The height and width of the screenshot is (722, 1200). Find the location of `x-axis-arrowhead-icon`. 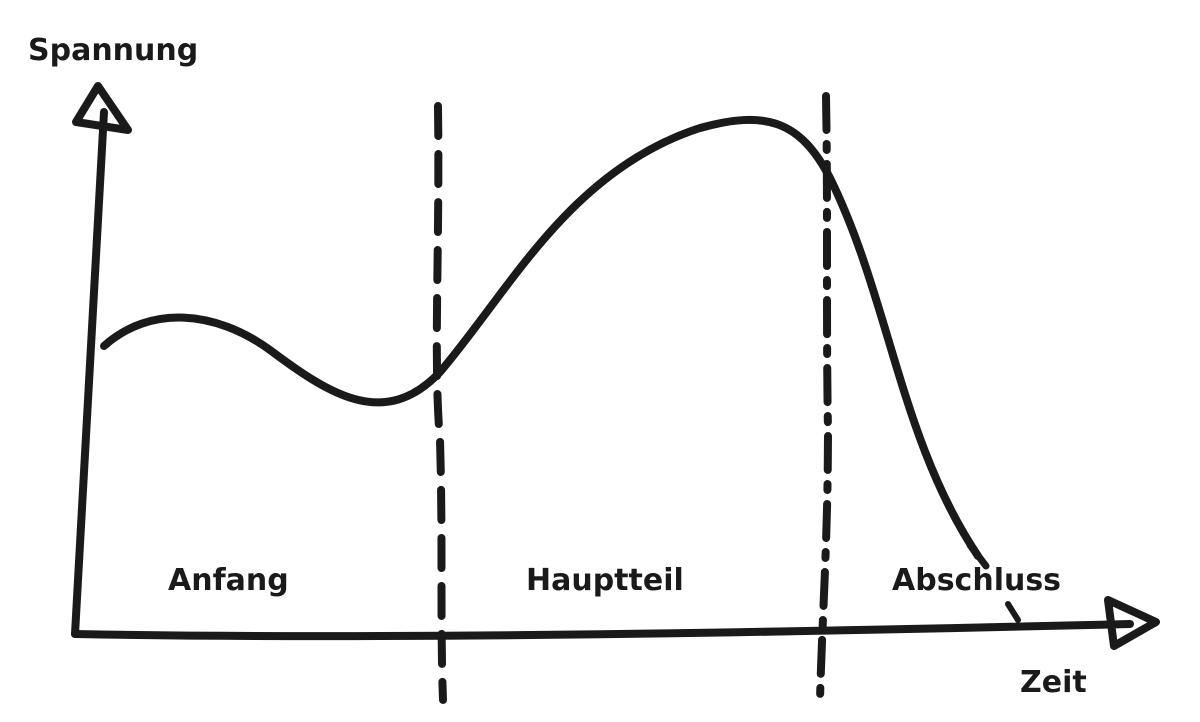

x-axis-arrowhead-icon is located at coordinates (1132, 623).